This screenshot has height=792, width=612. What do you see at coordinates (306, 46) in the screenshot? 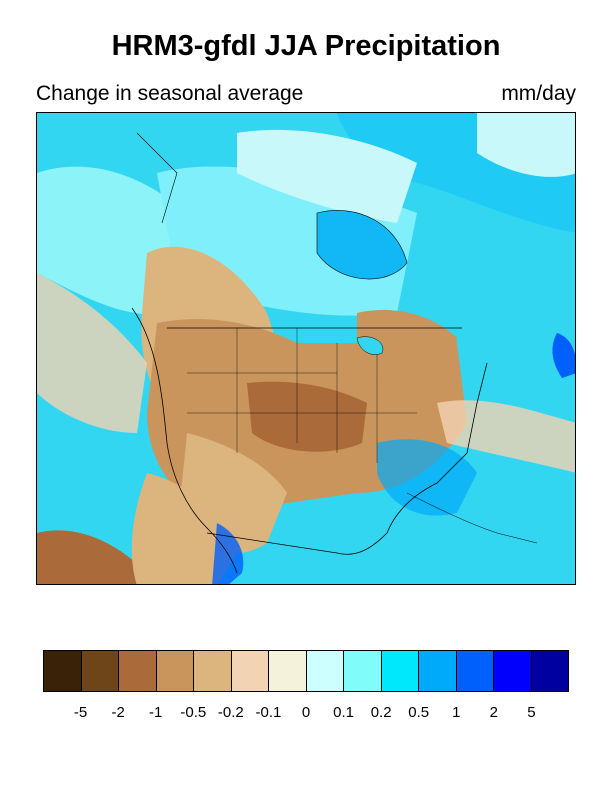
I see `chart-title: HRM3-gfdl JJA Precipitation` at bounding box center [306, 46].